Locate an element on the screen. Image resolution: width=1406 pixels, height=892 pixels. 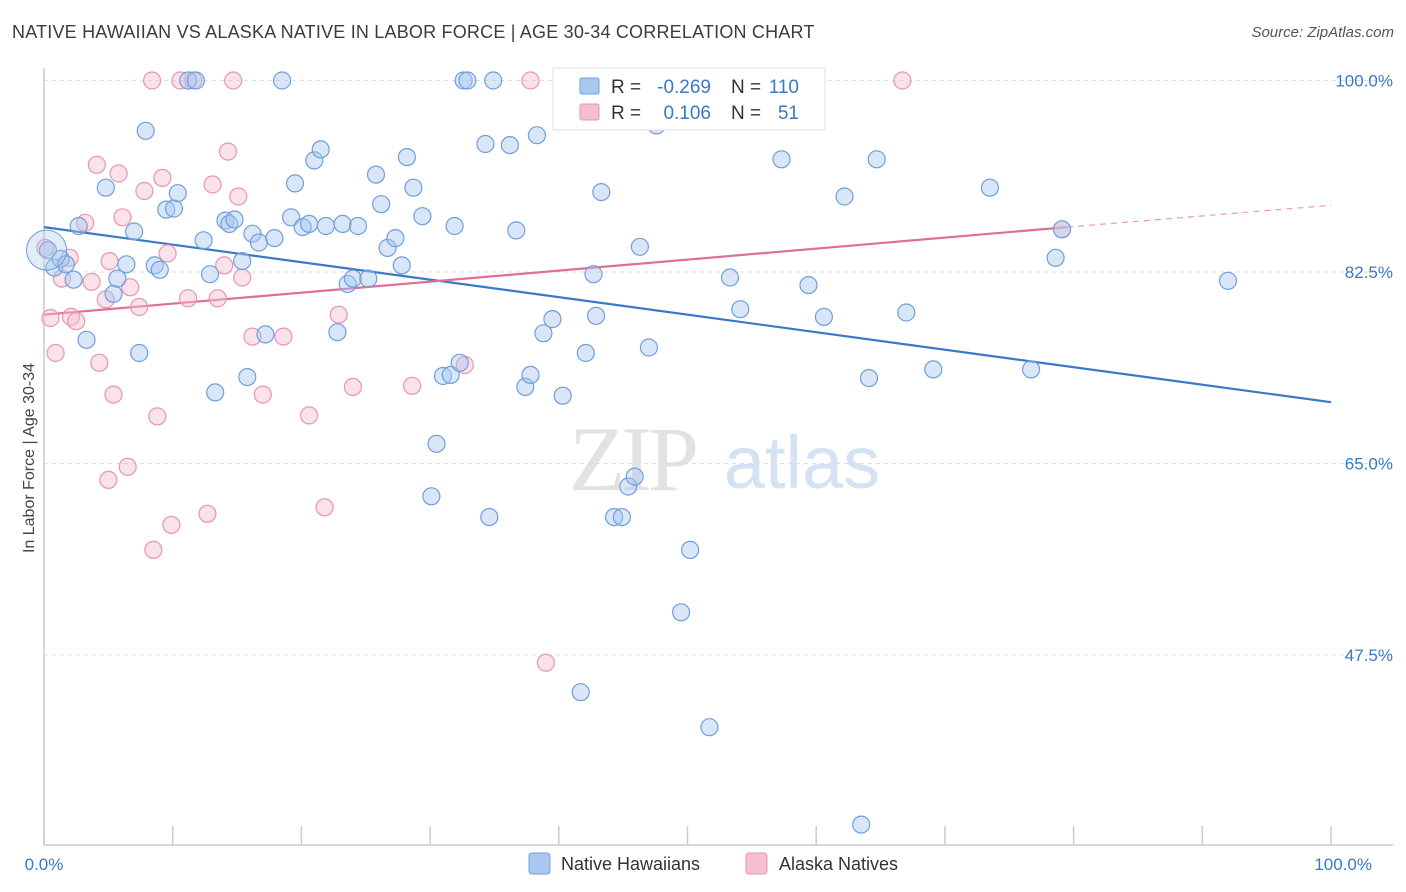
y-tick-labels: 47.5% 65.0% 82.5% 100.0% is located at coordinates (1364, 369).